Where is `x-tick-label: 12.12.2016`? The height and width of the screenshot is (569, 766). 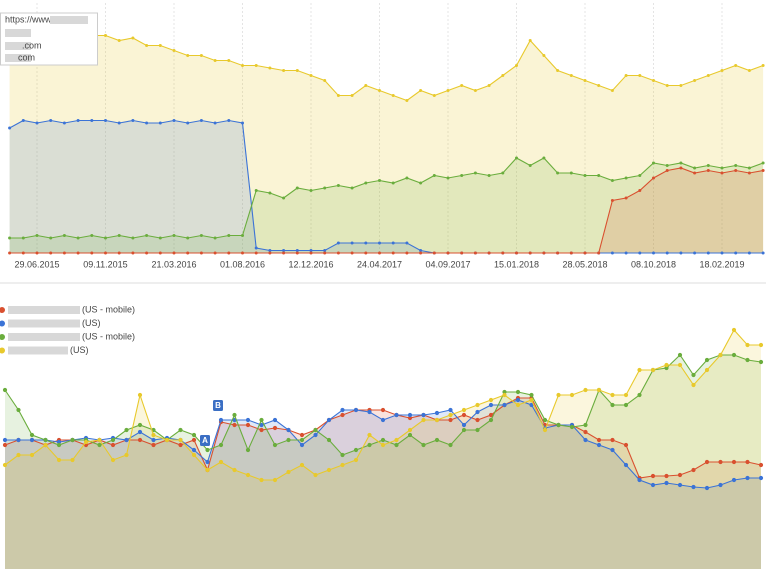
x-tick-label: 12.12.2016 is located at coordinates (310, 264).